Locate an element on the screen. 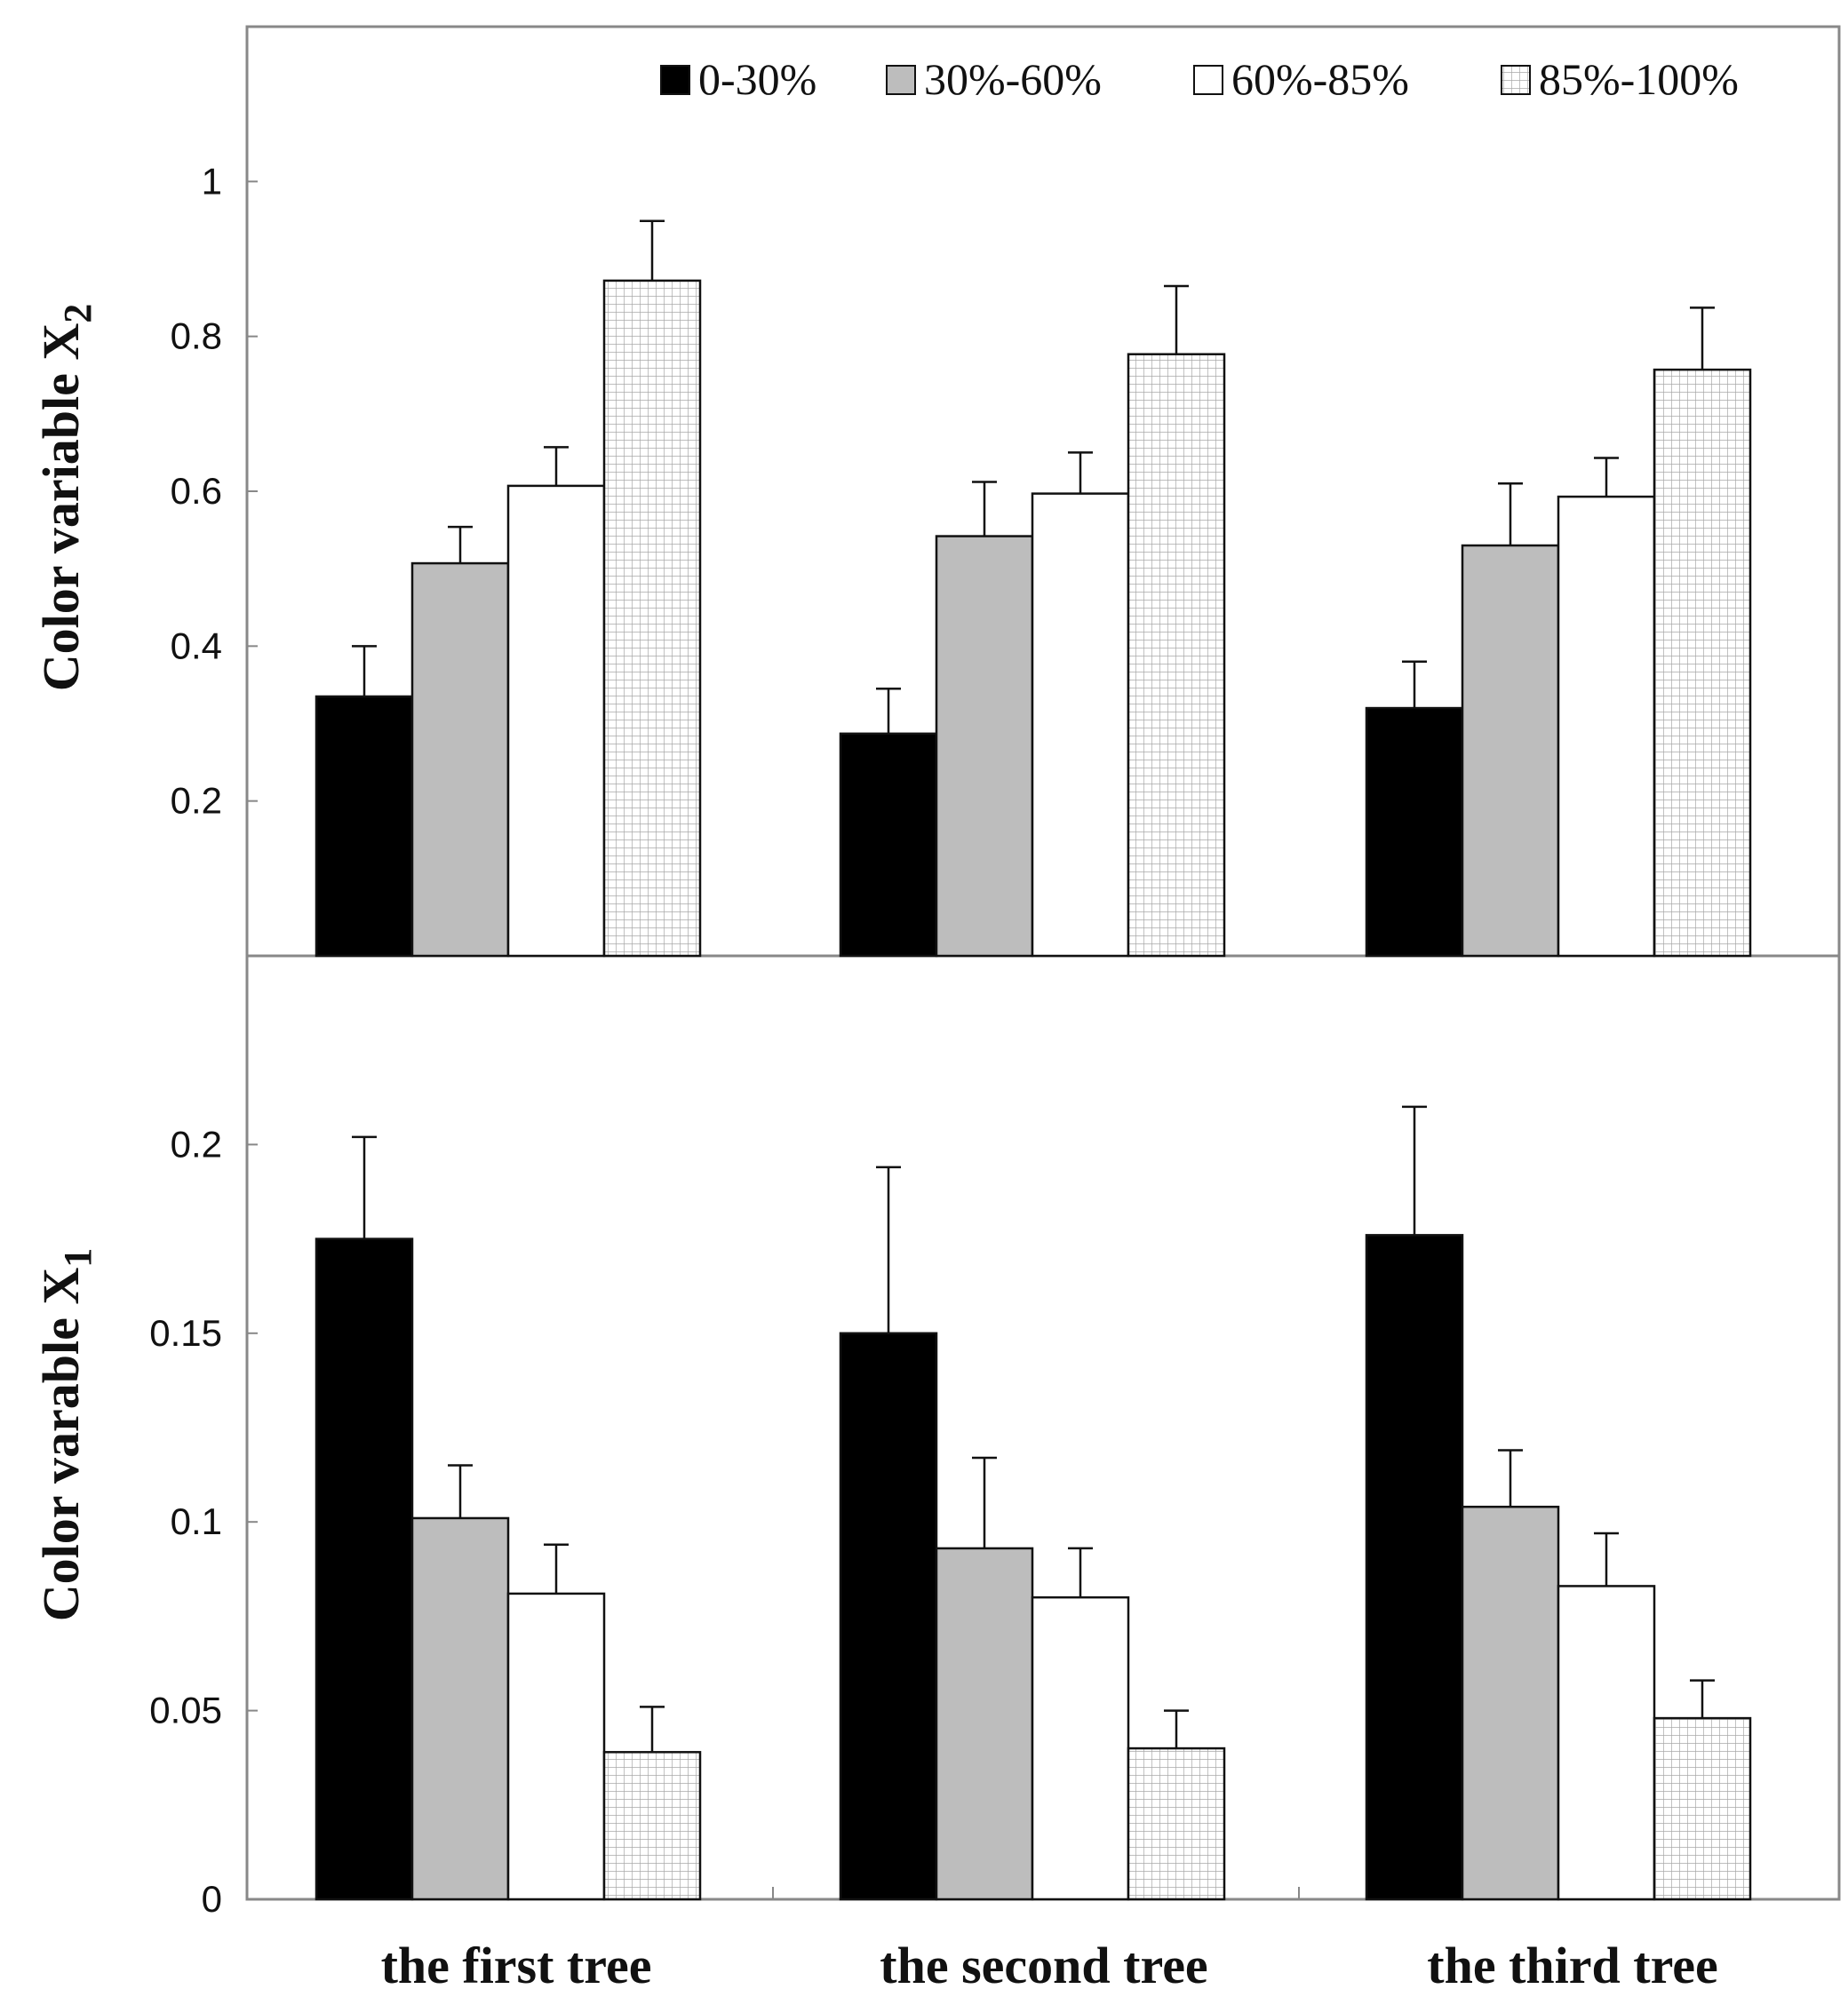 Image resolution: width=1848 pixels, height=2013 pixels. bar-p1-s2-c1 is located at coordinates (1080, 1748).